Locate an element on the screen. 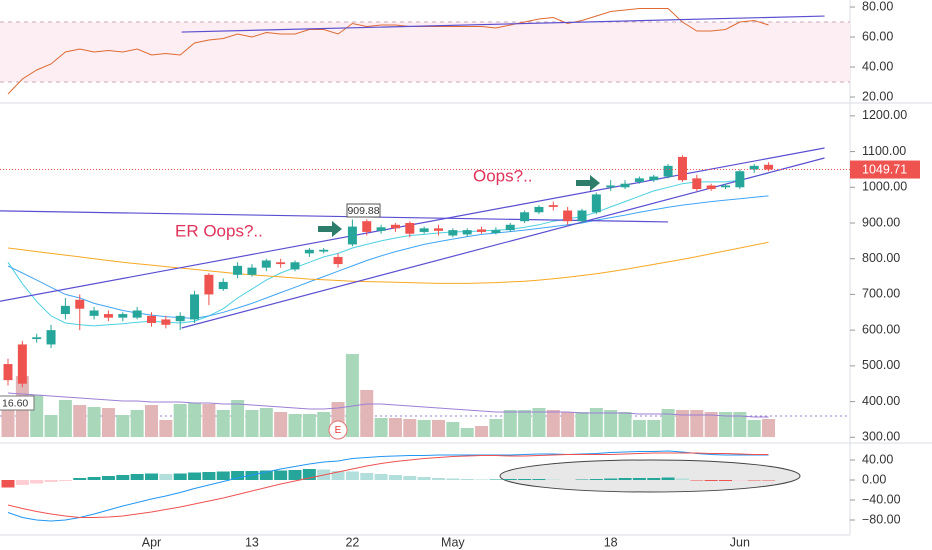 The width and height of the screenshot is (932, 550). macd-line is located at coordinates (388, 485).